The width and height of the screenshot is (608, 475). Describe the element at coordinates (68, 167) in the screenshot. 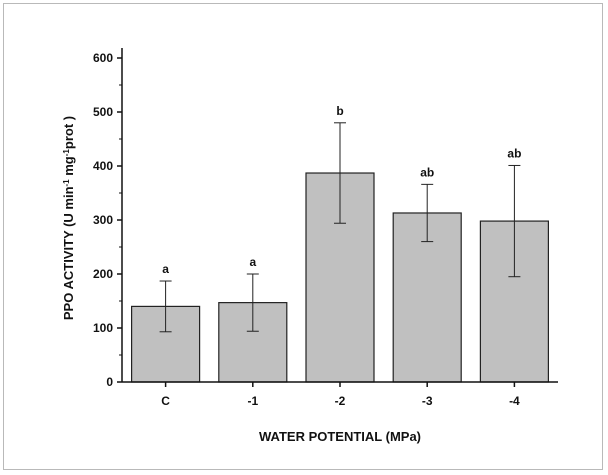

I see `y-axis-title-mid: mg` at that location.